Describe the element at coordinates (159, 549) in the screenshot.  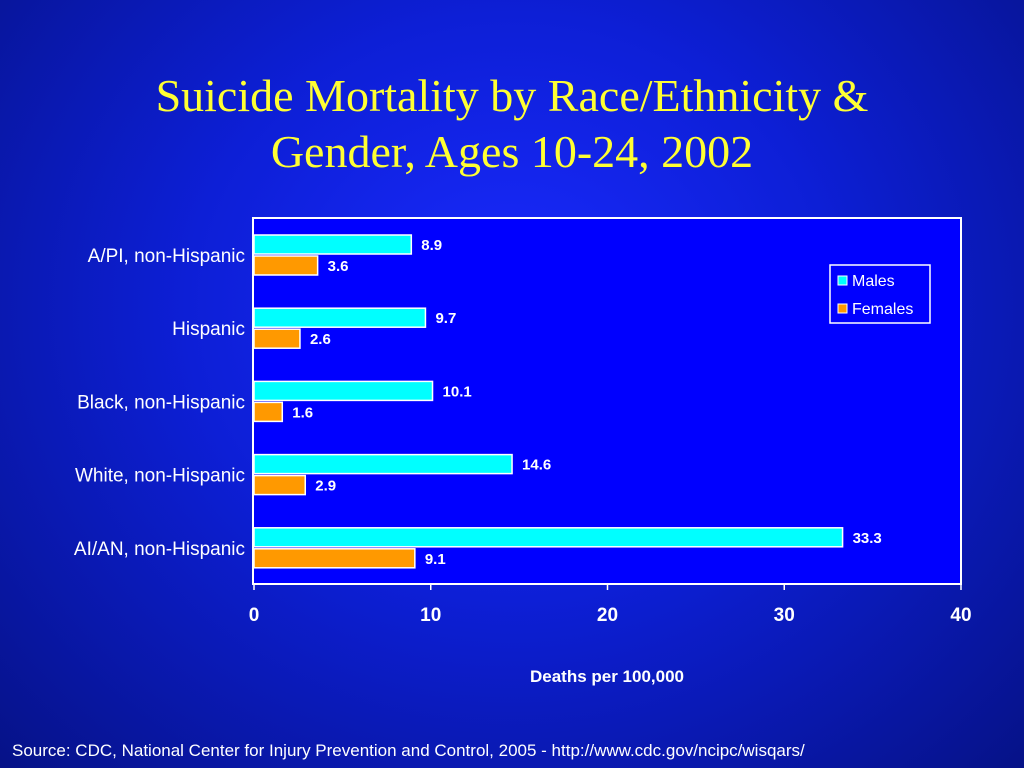
I see `category-label: AI/AN, non-Hispanic` at that location.